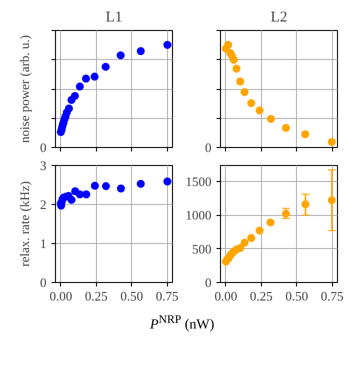  I want to click on y-axis-title: relax. rate (kHz), so click(24, 224).